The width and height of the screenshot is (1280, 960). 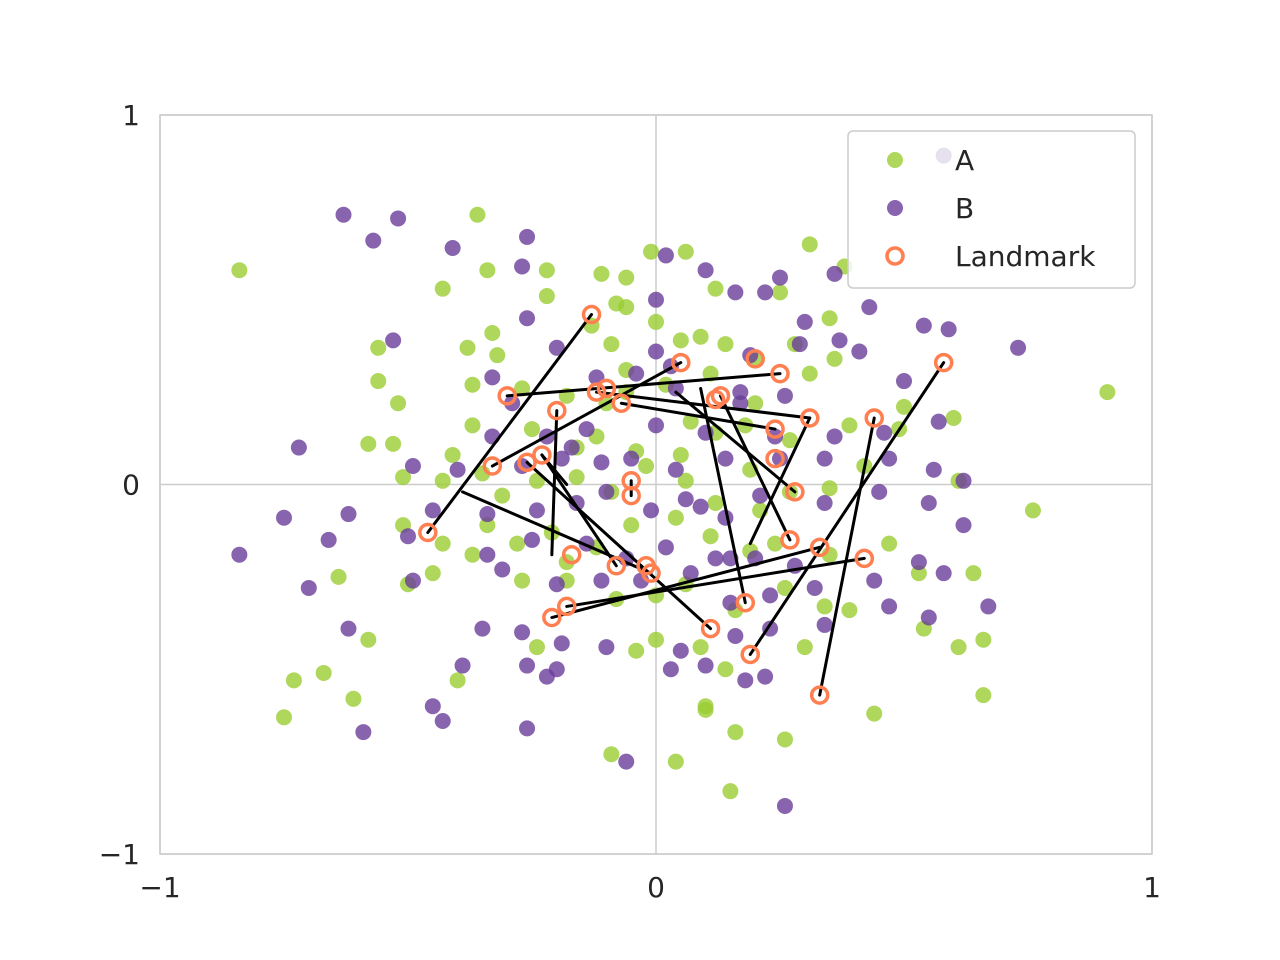 I want to click on y-tick-label: 0, so click(x=131, y=485).